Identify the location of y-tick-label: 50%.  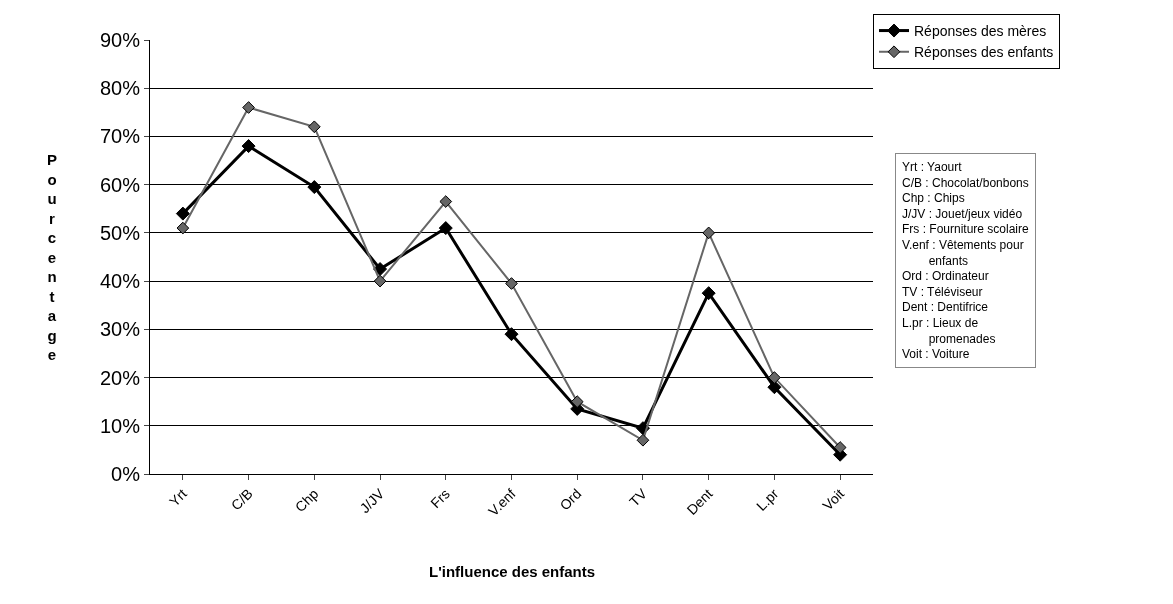
(120, 232).